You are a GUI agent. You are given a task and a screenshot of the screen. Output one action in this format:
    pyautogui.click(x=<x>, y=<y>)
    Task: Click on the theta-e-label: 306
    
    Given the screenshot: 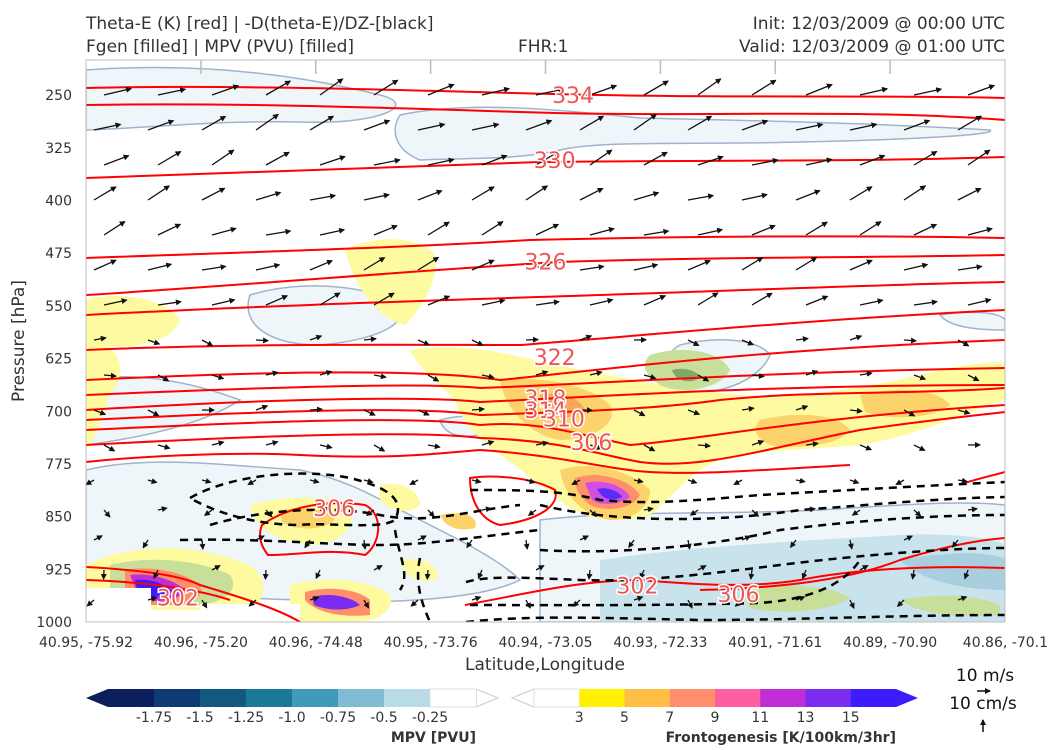 What is the action you would take?
    pyautogui.click(x=334, y=509)
    